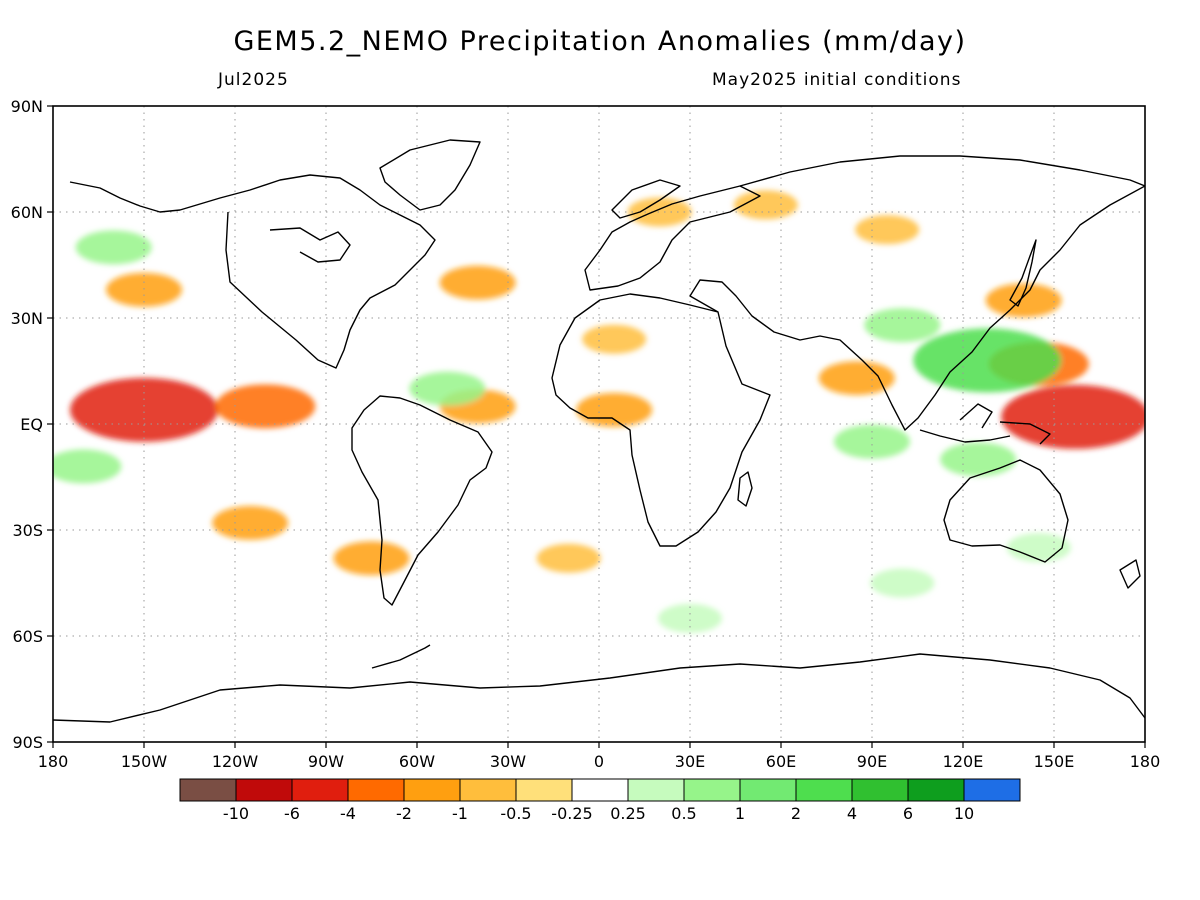  I want to click on coastline-australia, so click(1006, 511).